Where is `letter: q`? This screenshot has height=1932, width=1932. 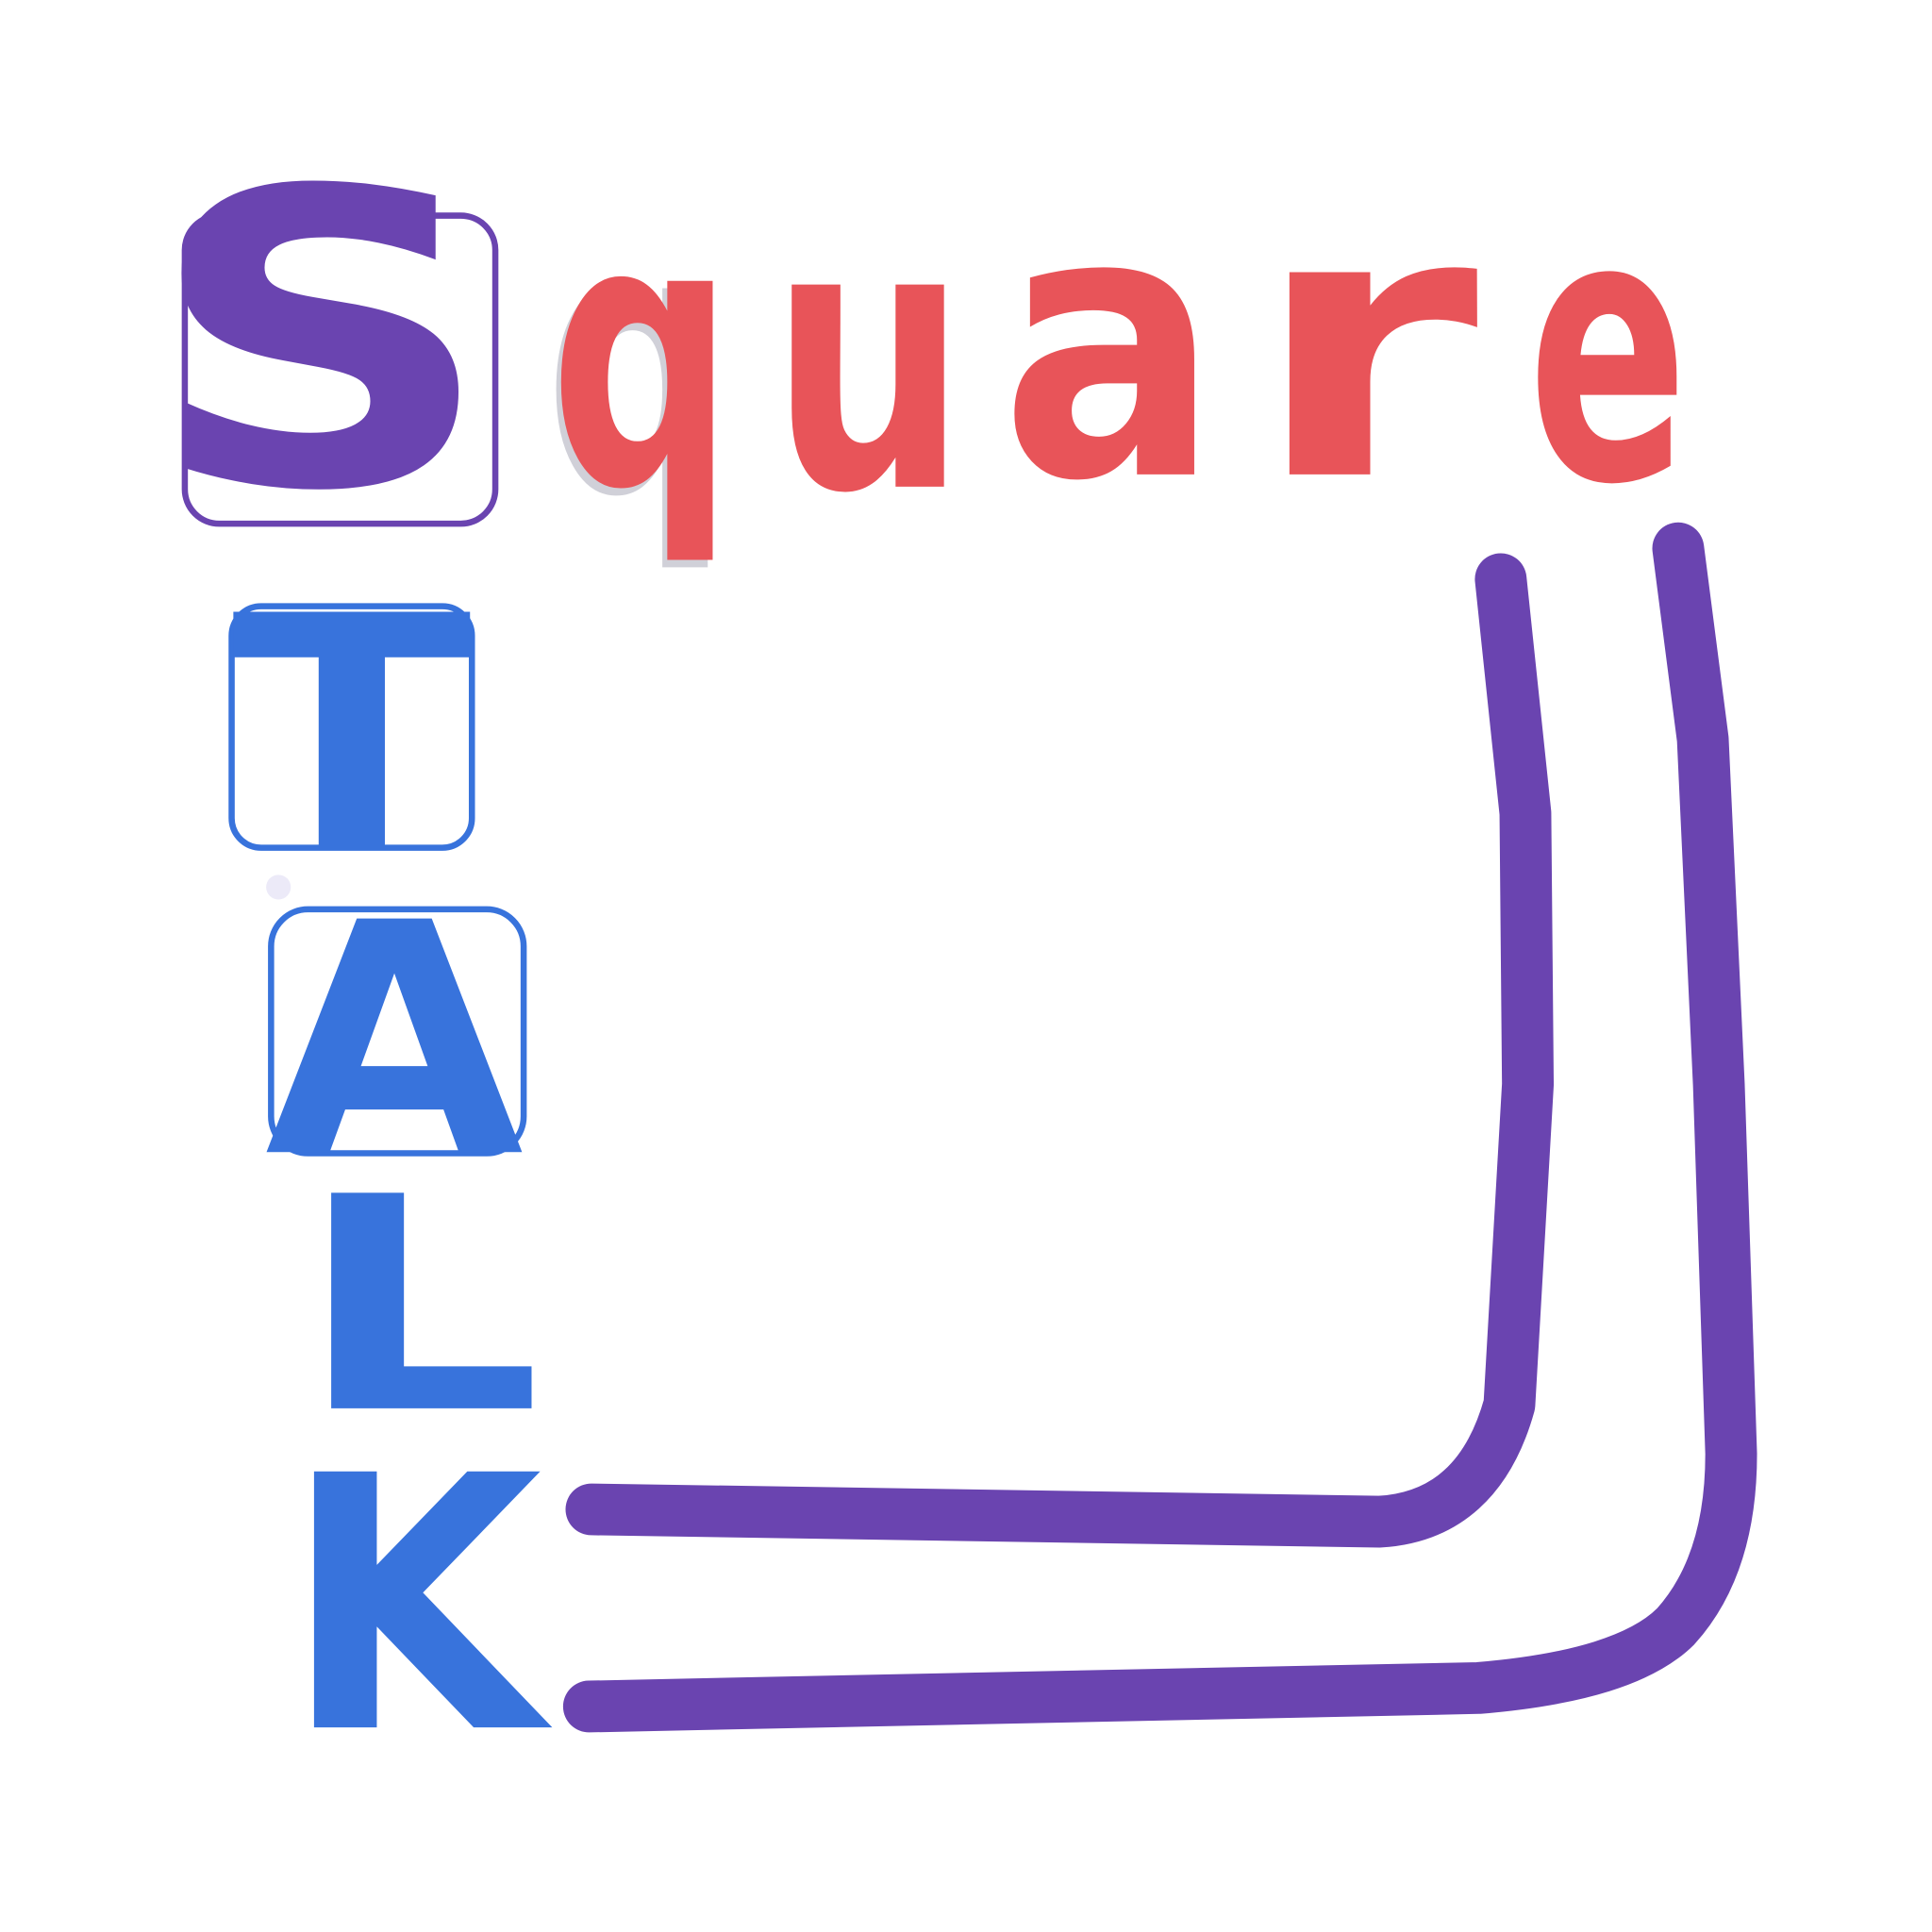
letter: q is located at coordinates (643, 356).